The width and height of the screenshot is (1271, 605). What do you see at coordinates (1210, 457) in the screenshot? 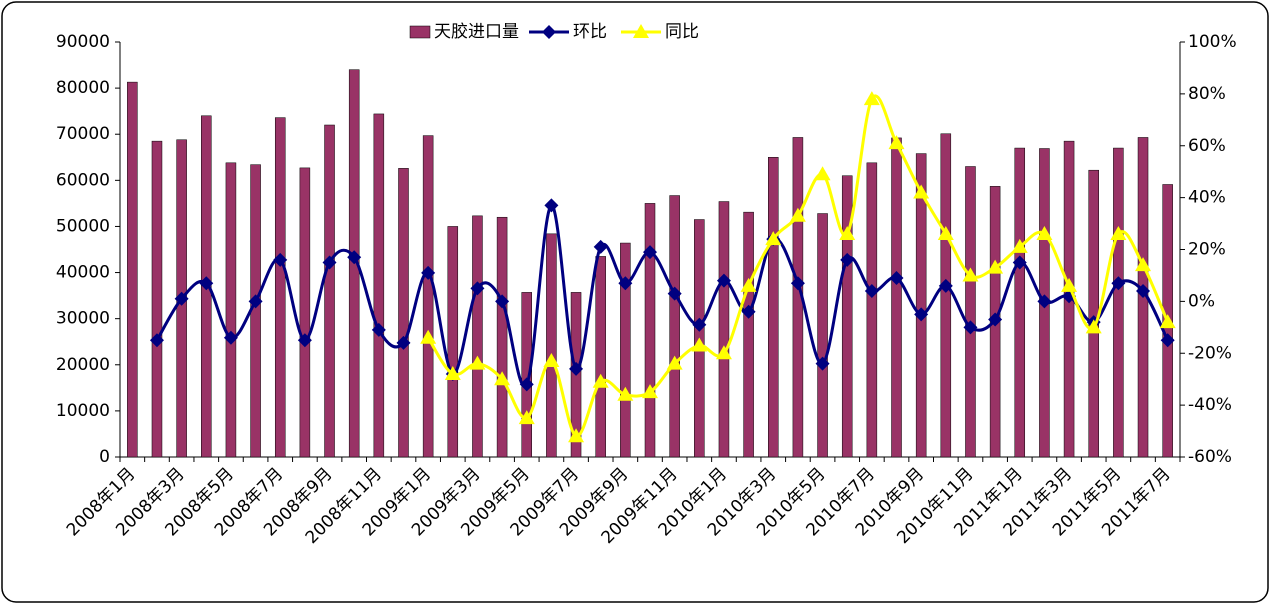
I see `y2-tick-label: -60%` at bounding box center [1210, 457].